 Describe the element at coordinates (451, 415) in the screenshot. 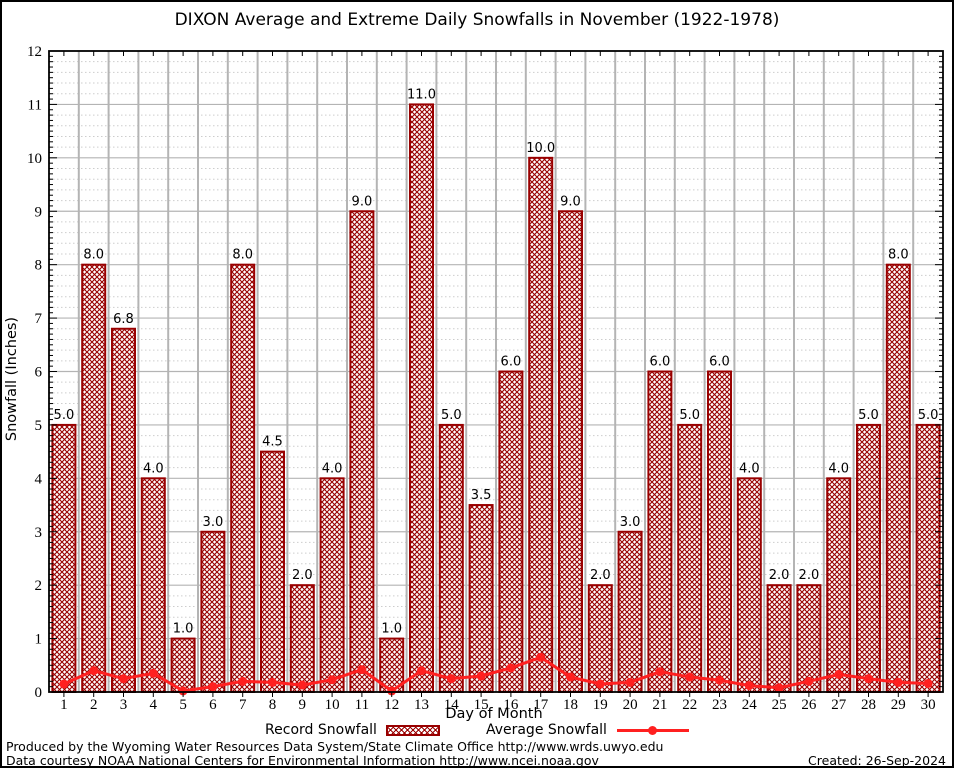

I see `bar-label-day-14: 5.0` at that location.